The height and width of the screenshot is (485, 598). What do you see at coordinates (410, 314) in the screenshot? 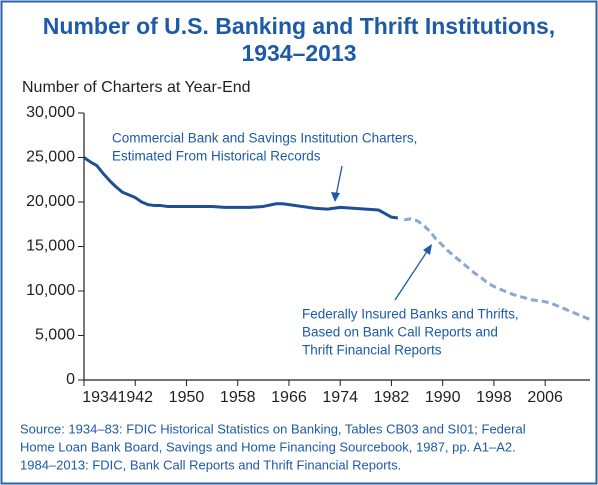
I see `annotation: Federally Insured Banks and Thrifts,` at bounding box center [410, 314].